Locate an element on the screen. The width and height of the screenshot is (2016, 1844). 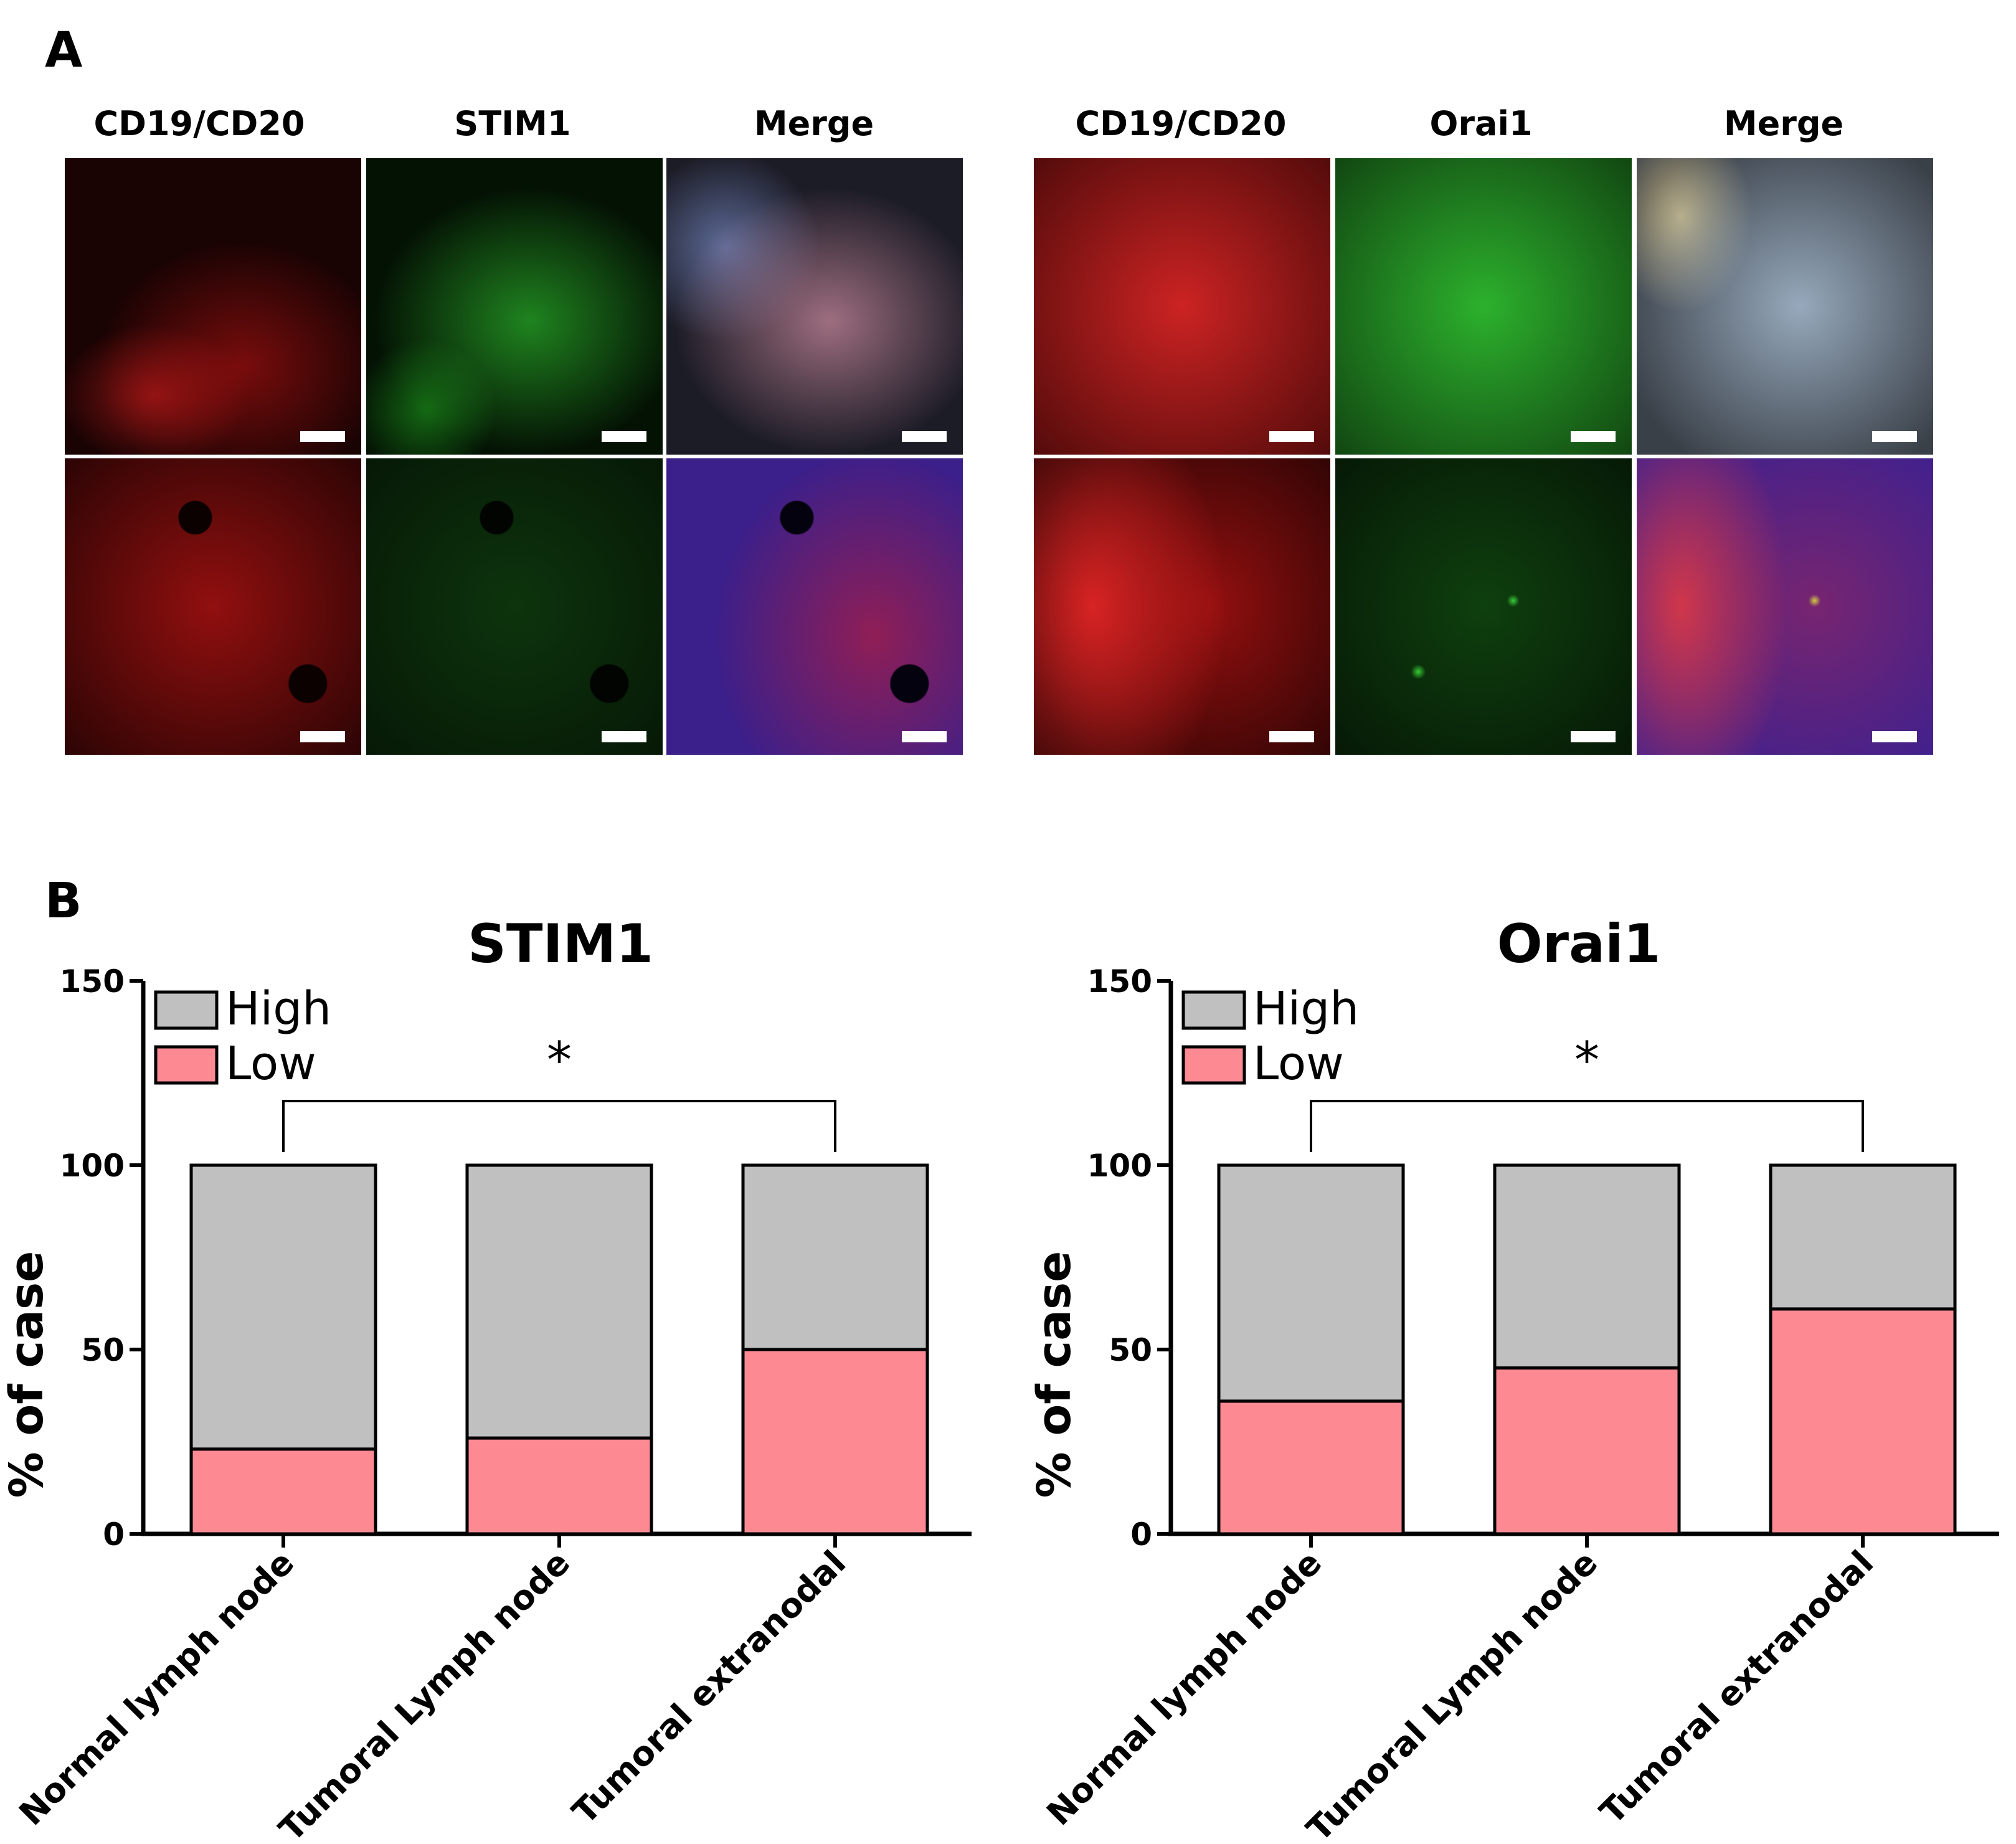
micrograph-cd19cd20-stim-top is located at coordinates (213, 306).